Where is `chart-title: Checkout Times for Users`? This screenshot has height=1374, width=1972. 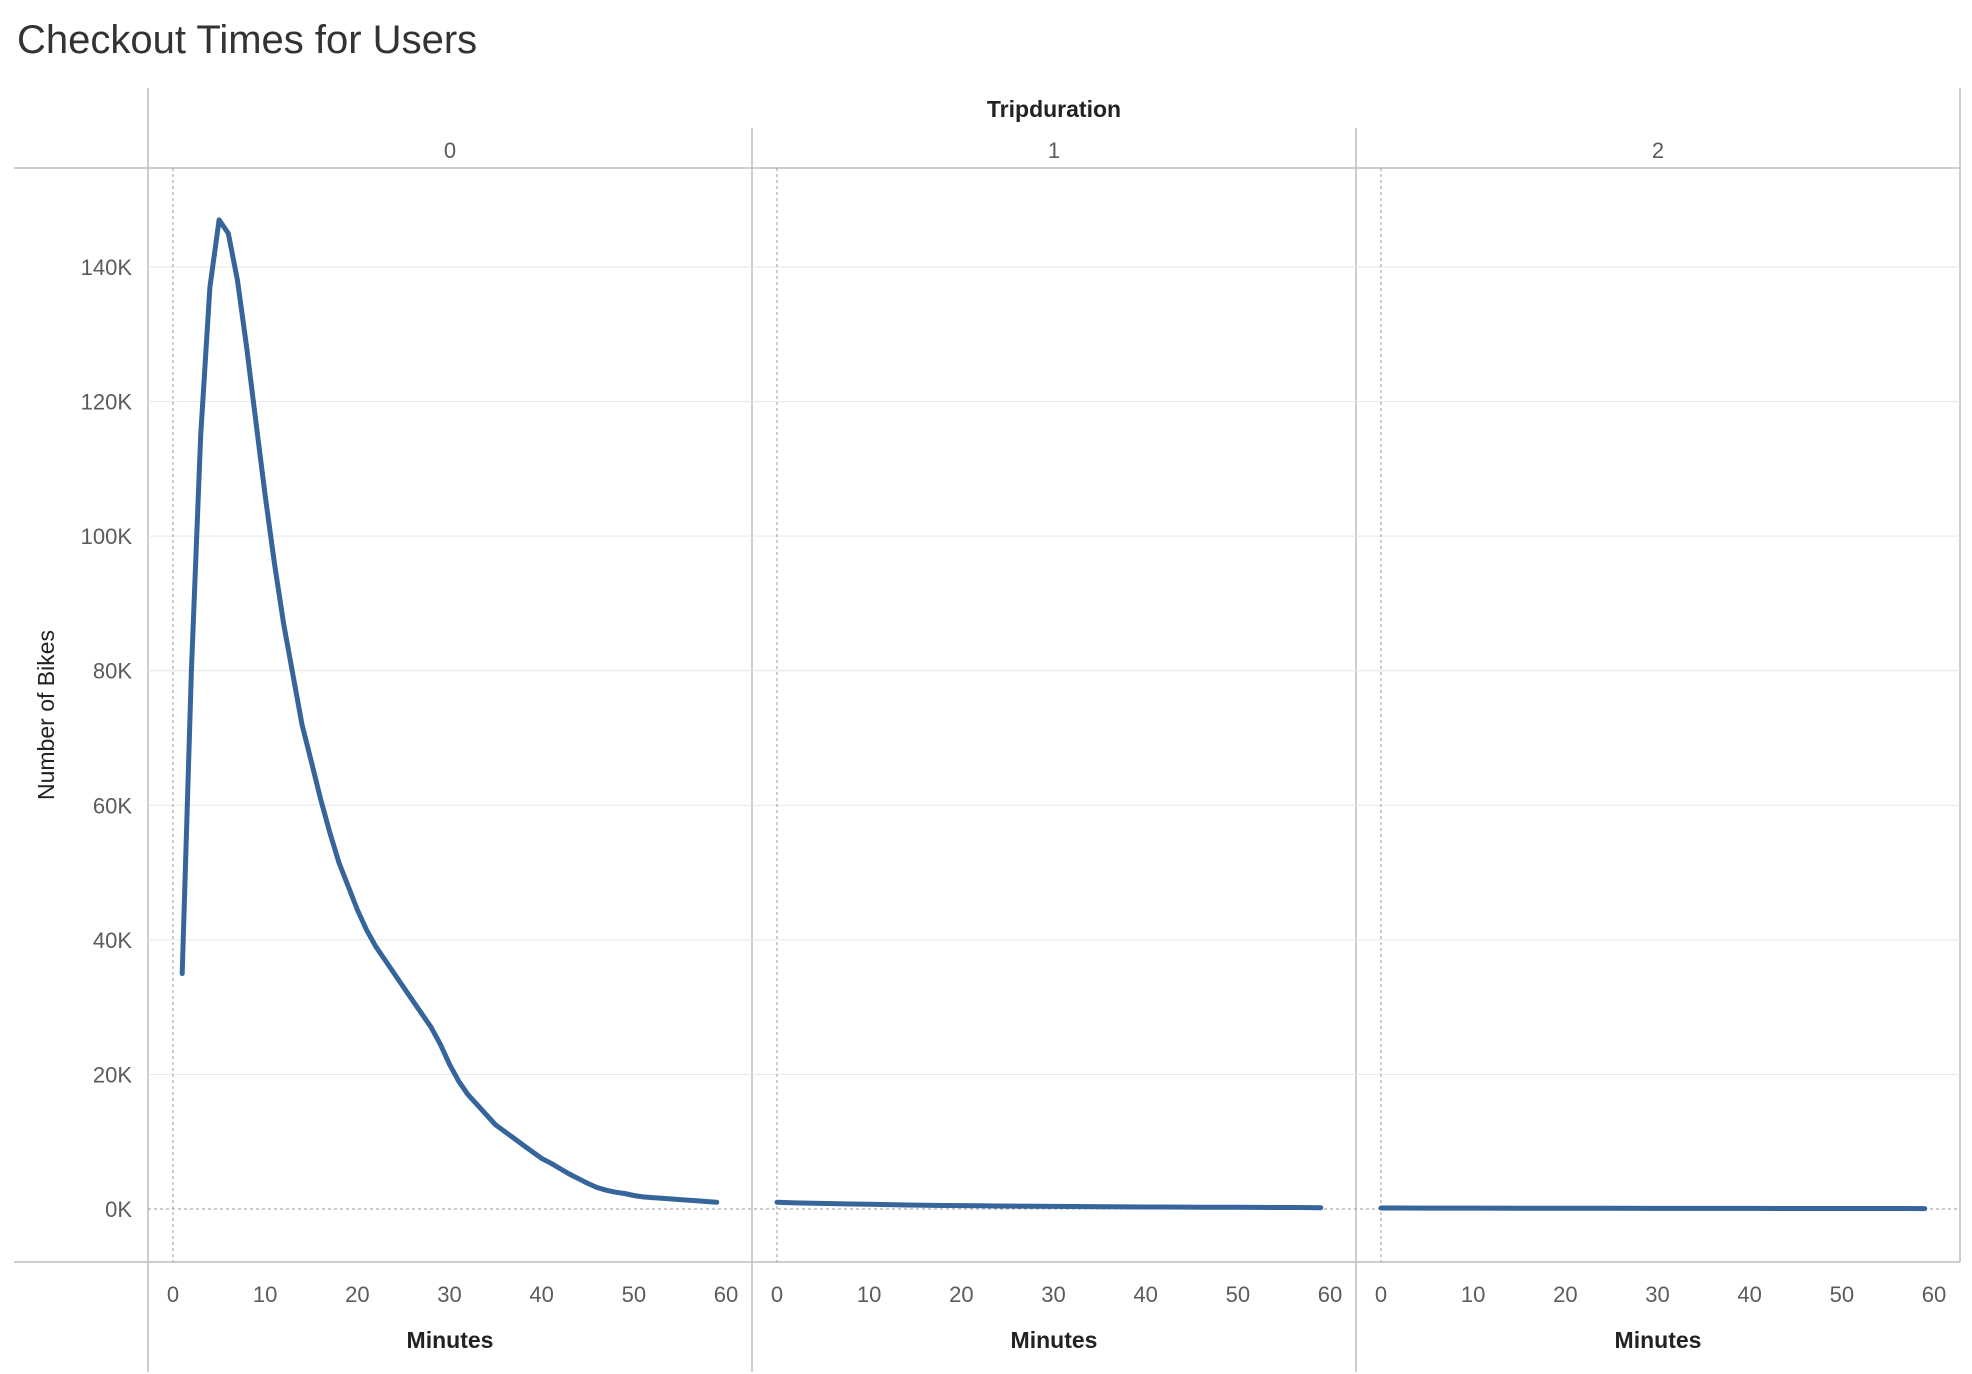 chart-title: Checkout Times for Users is located at coordinates (247, 40).